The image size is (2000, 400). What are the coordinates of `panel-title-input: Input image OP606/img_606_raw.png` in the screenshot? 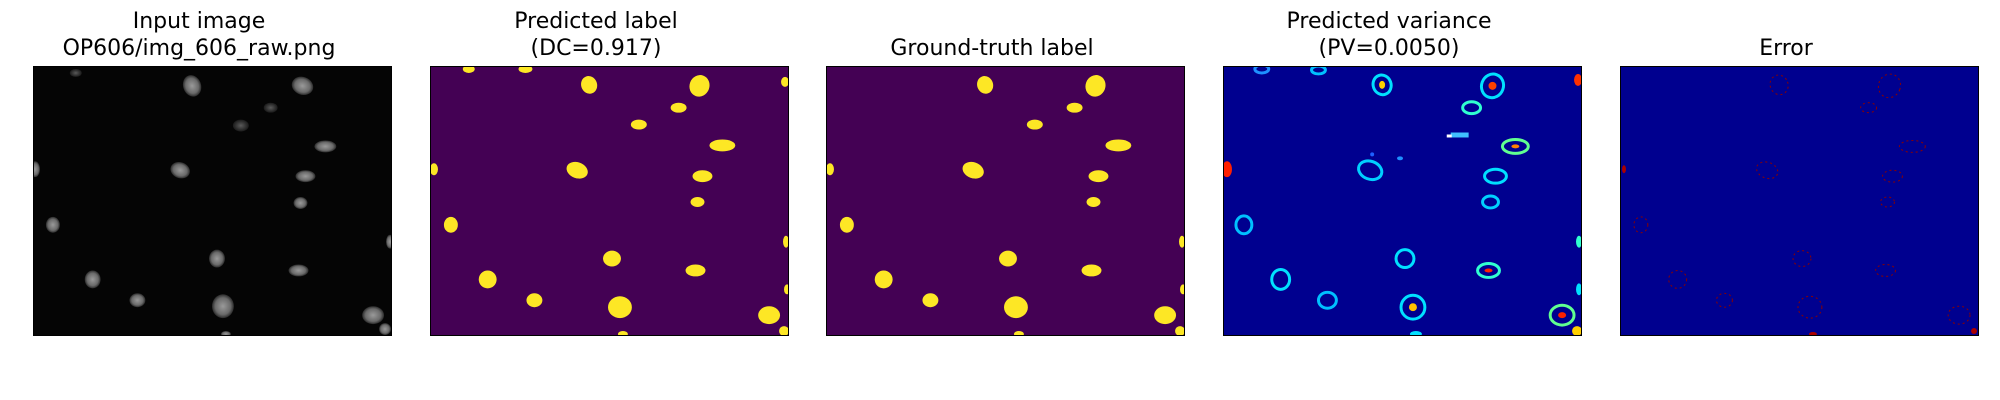 It's located at (199, 35).